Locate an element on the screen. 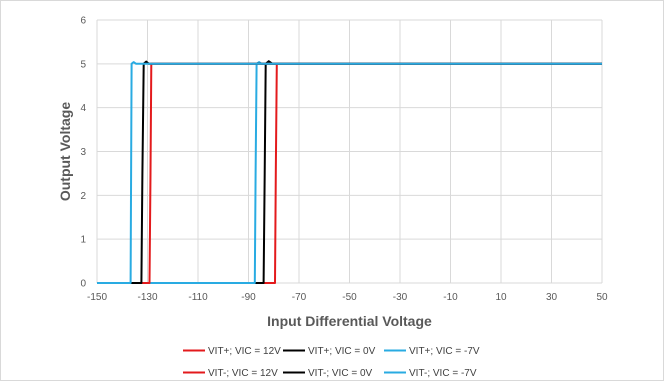  x-tick-label: -130 is located at coordinates (147, 297).